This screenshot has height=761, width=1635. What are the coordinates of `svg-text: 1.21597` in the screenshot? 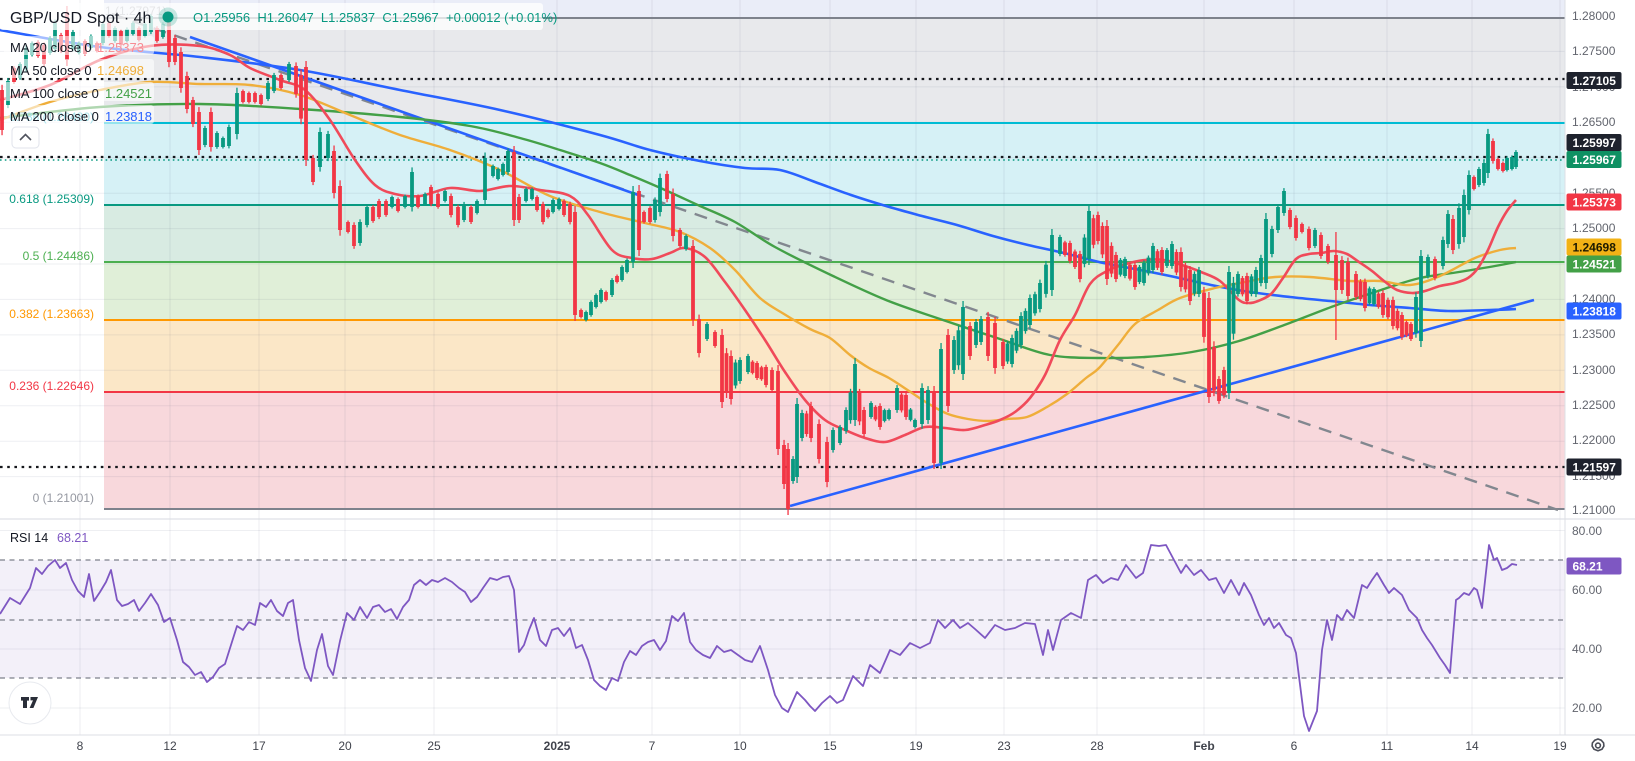 It's located at (1595, 468).